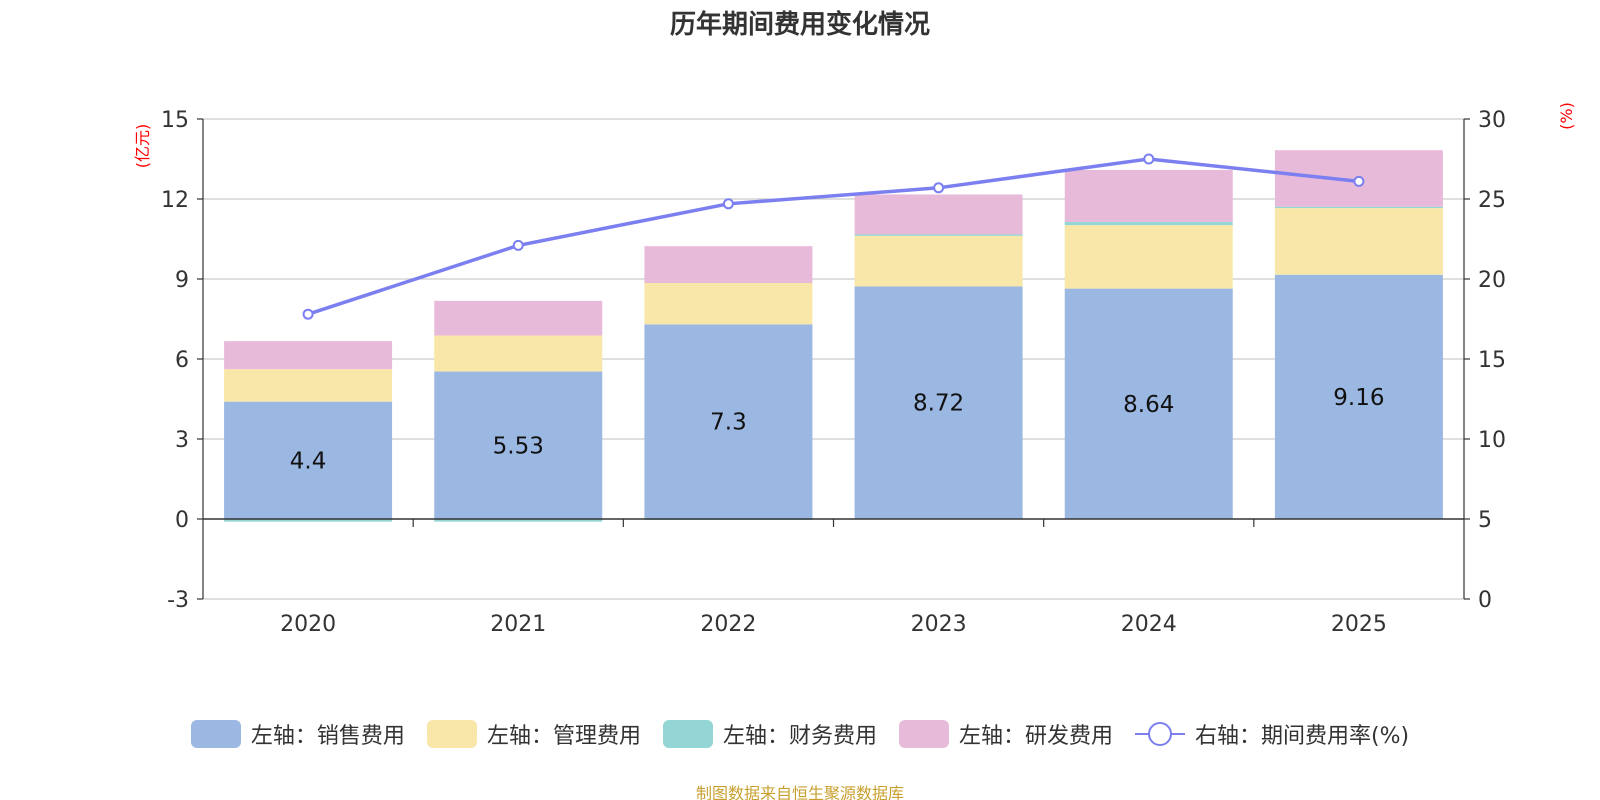  What do you see at coordinates (1159, 734) in the screenshot?
I see `legend-line-rate-icon` at bounding box center [1159, 734].